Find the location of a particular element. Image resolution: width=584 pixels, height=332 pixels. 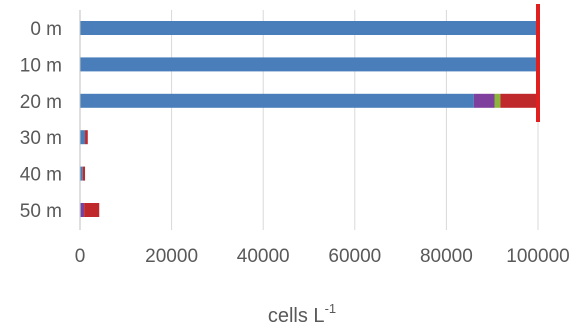

x-axis-label-superscript: -1 is located at coordinates (331, 308).